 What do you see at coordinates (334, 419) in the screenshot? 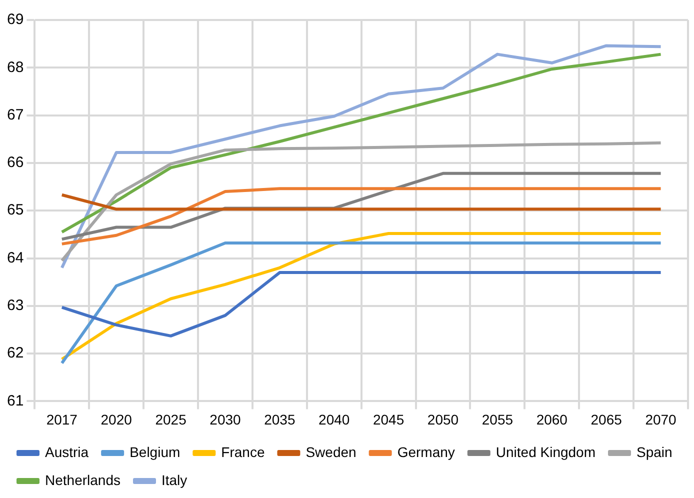
I see `x-tick-label: 2040` at bounding box center [334, 419].